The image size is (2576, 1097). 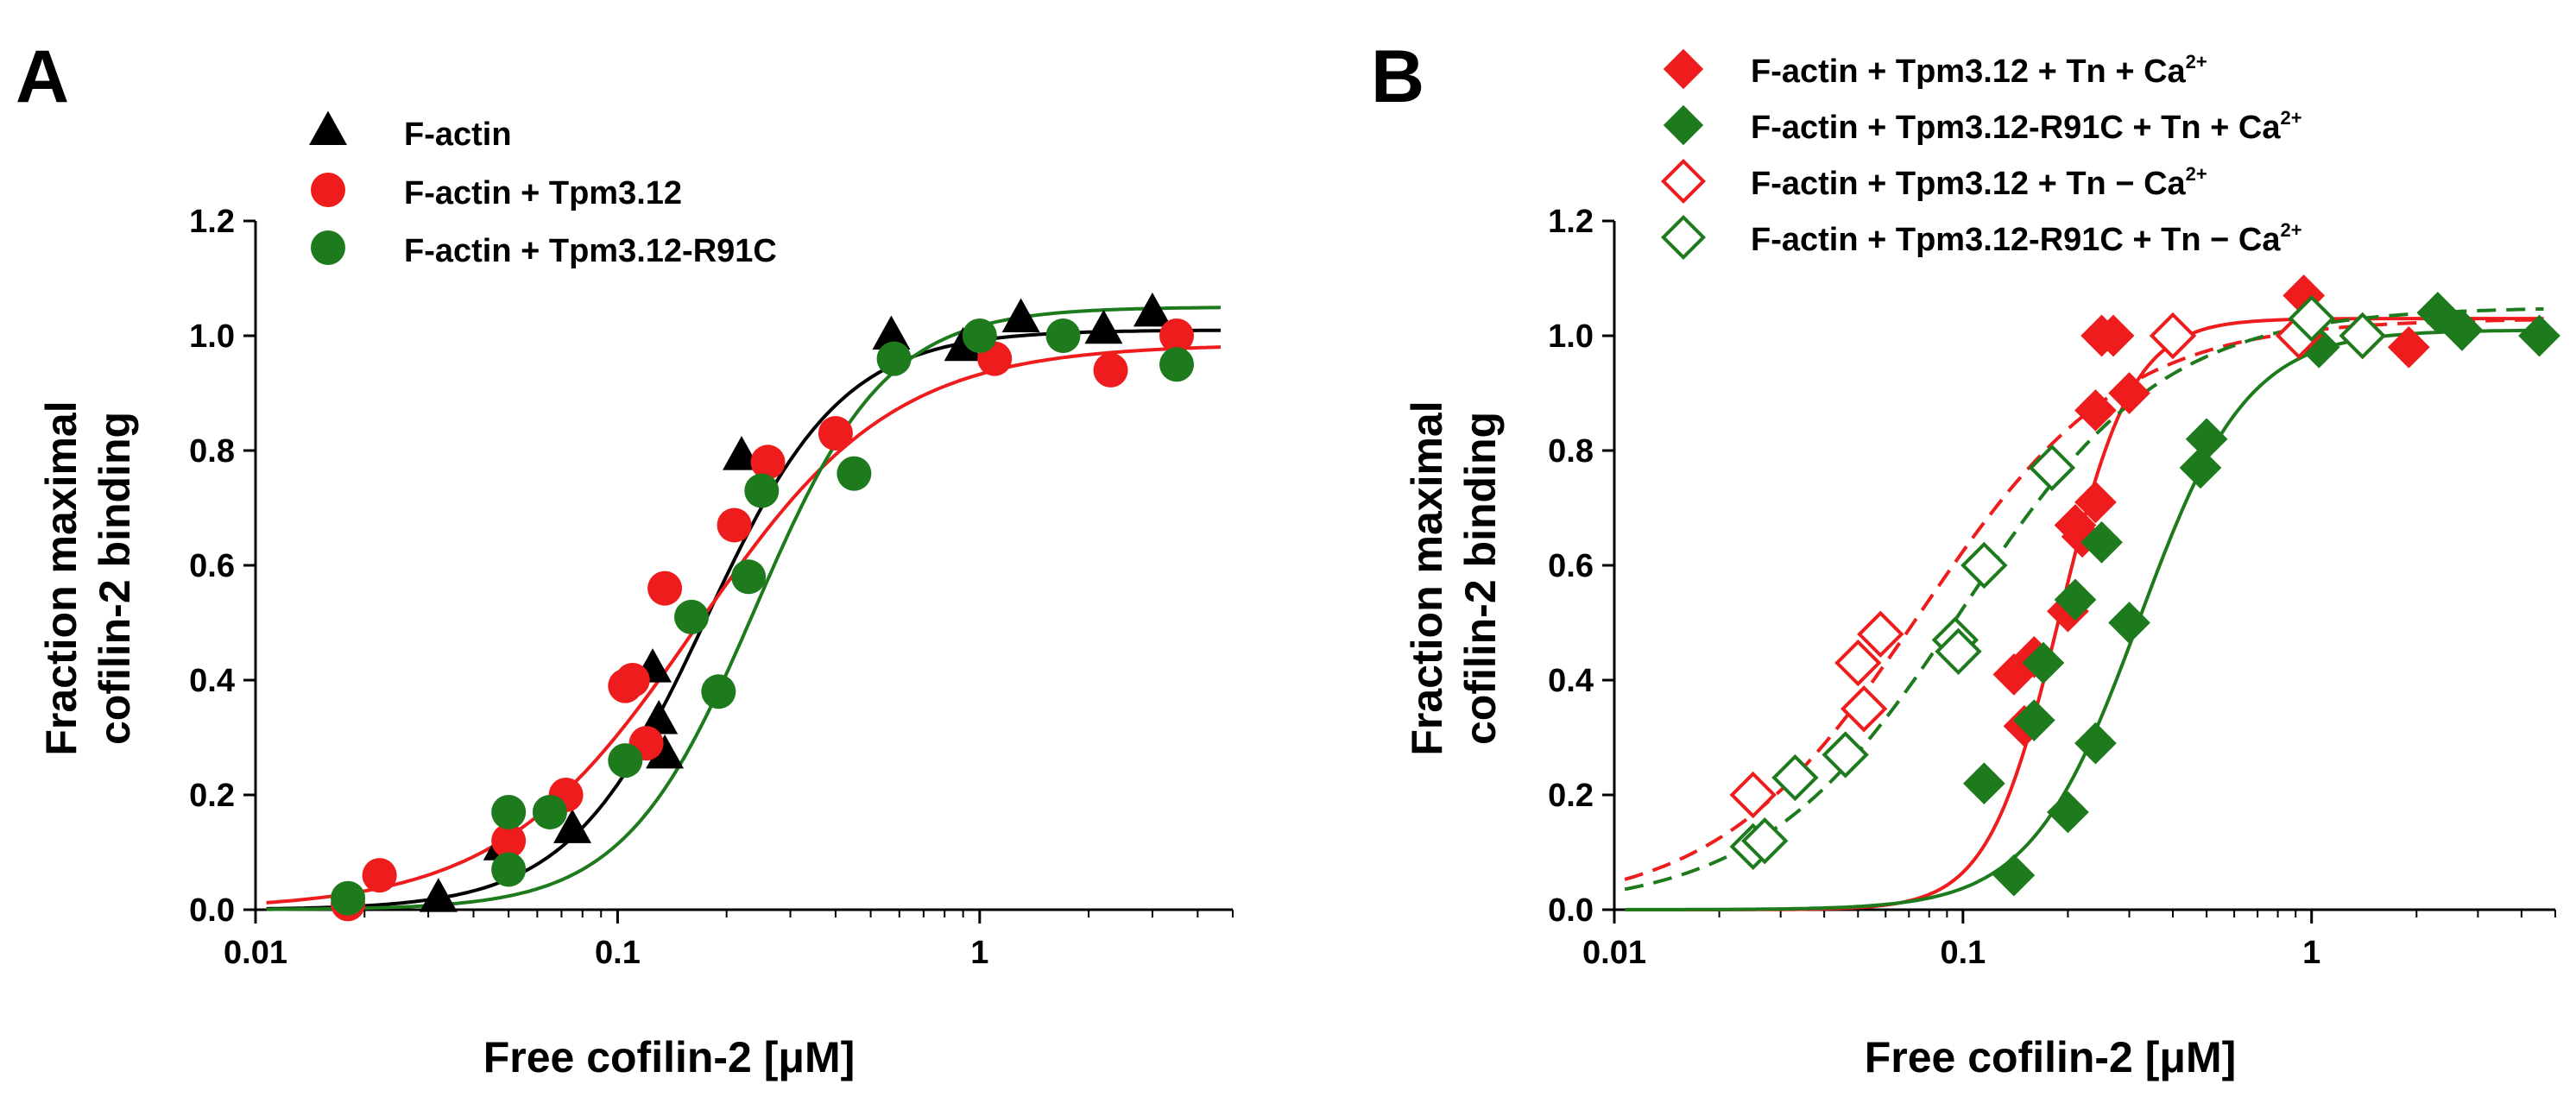 I want to click on legend-label-f-actin-tpm312: F-actin + Tpm3.12, so click(x=543, y=193).